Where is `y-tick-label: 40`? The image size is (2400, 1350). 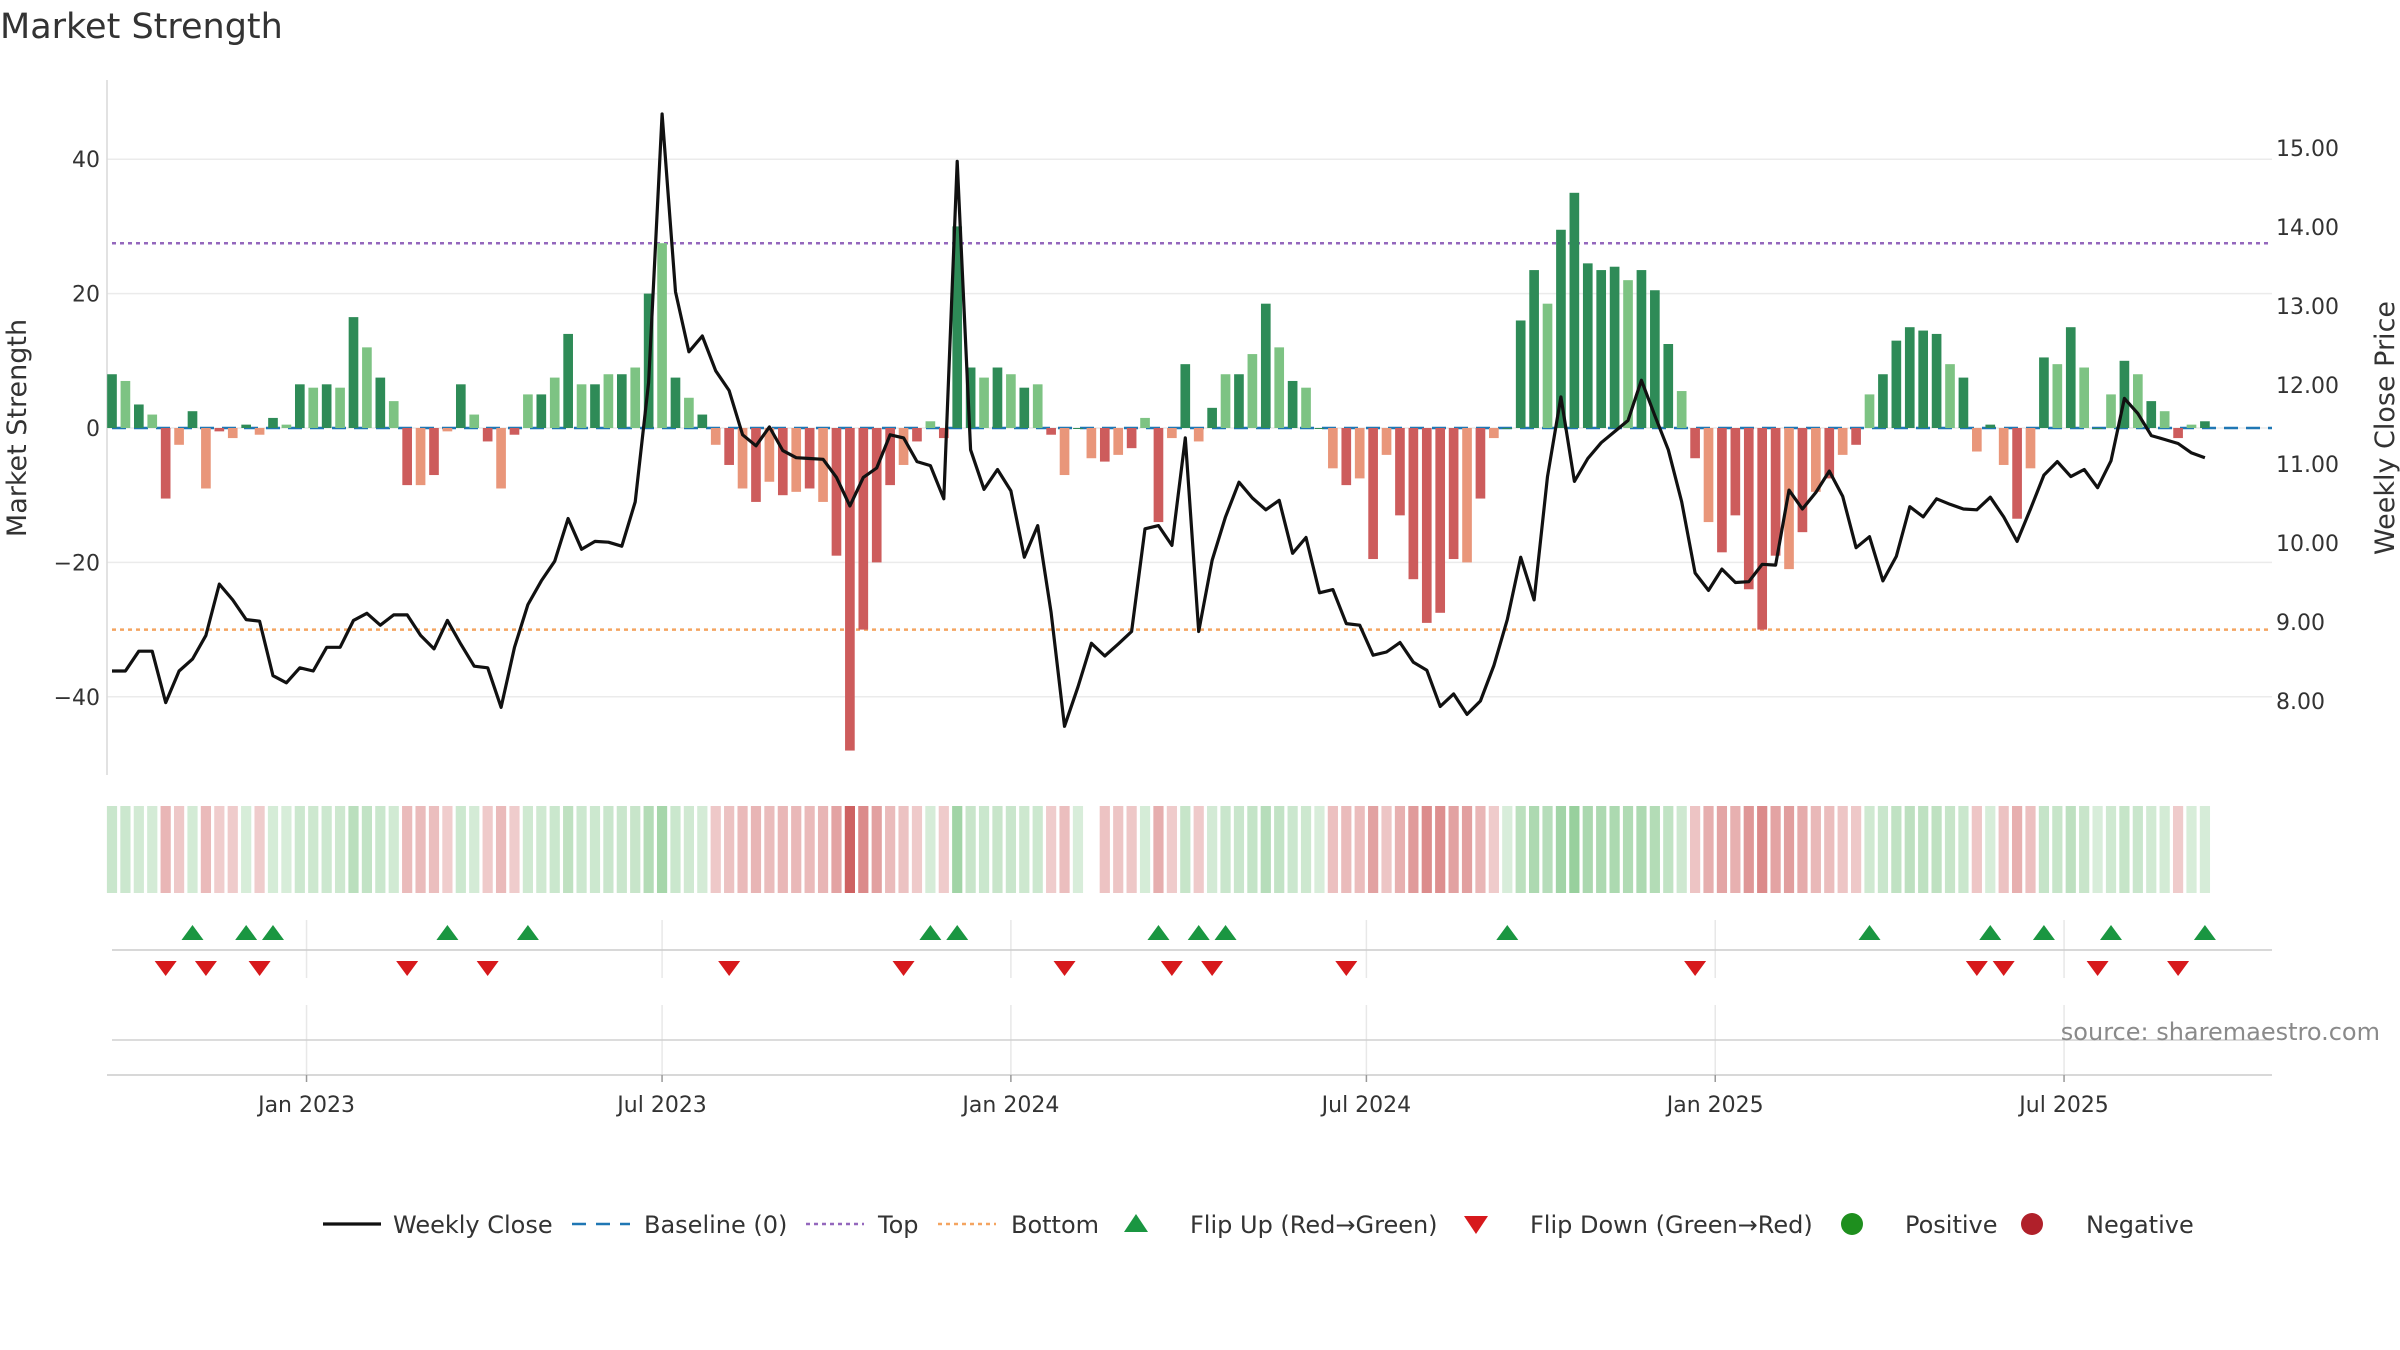 y-tick-label: 40 is located at coordinates (86, 160).